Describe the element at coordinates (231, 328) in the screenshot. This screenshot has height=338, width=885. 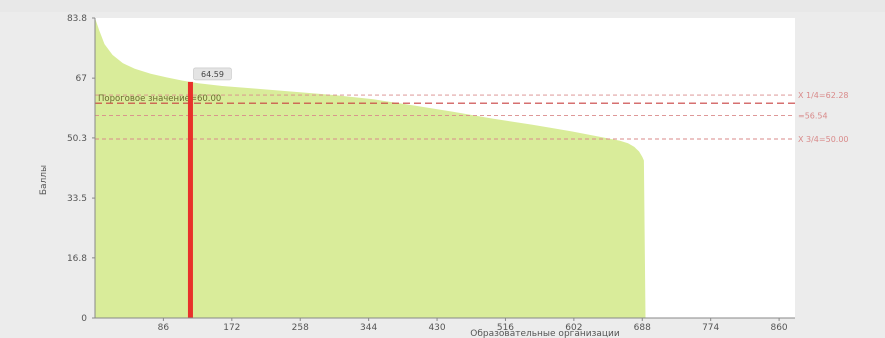
I see `x-tick-label: 172` at that location.